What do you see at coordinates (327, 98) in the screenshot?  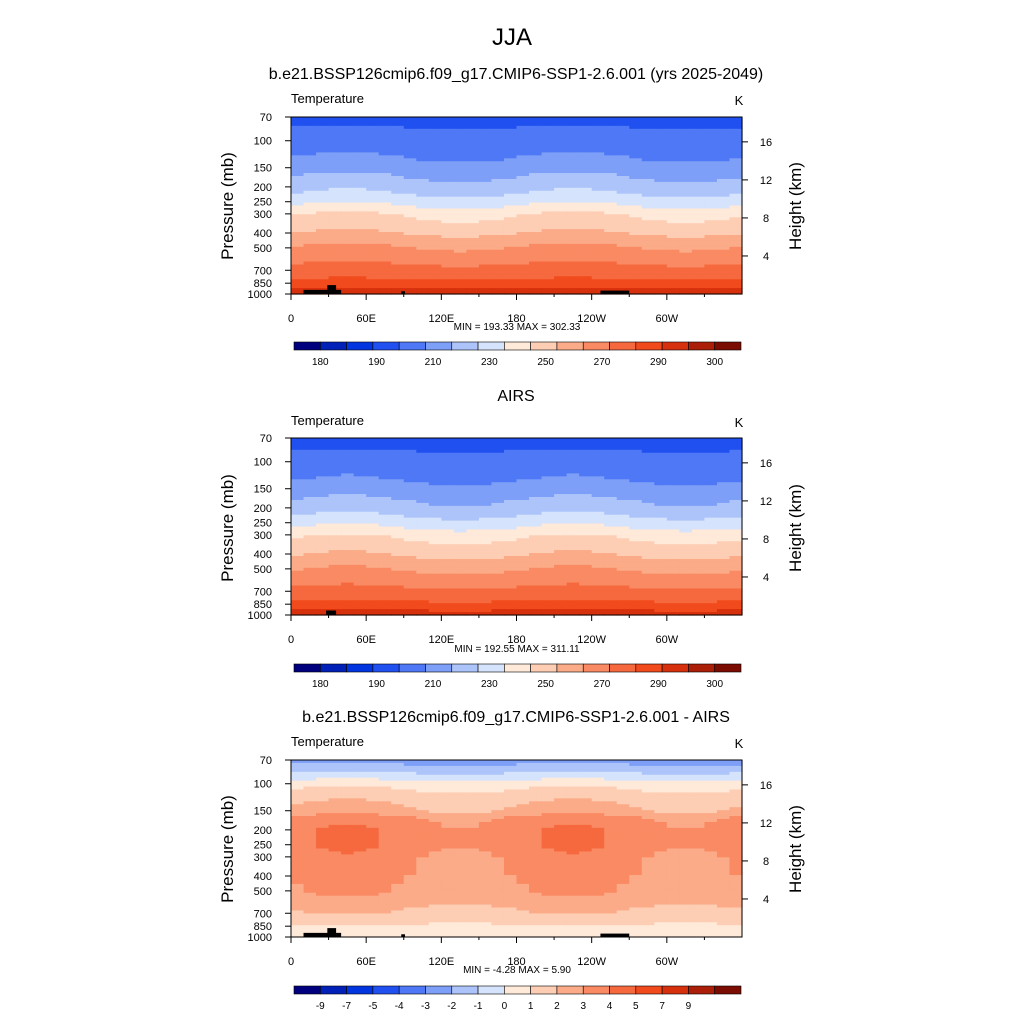 I see `panel-left-label: Temperature` at bounding box center [327, 98].